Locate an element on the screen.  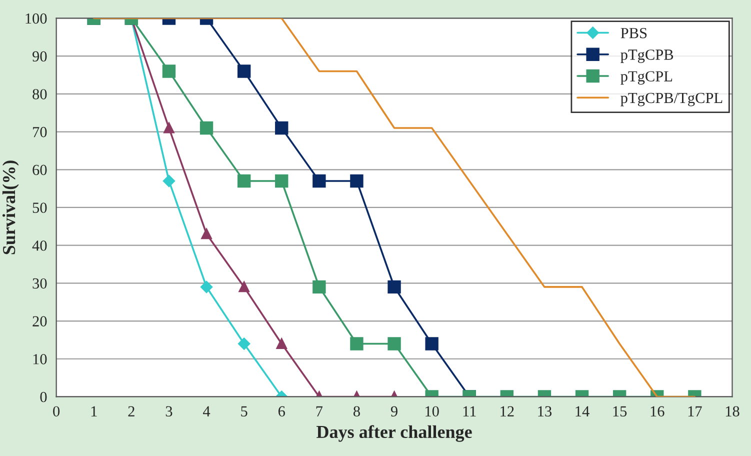
x-tick-label: 2 is located at coordinates (131, 411).